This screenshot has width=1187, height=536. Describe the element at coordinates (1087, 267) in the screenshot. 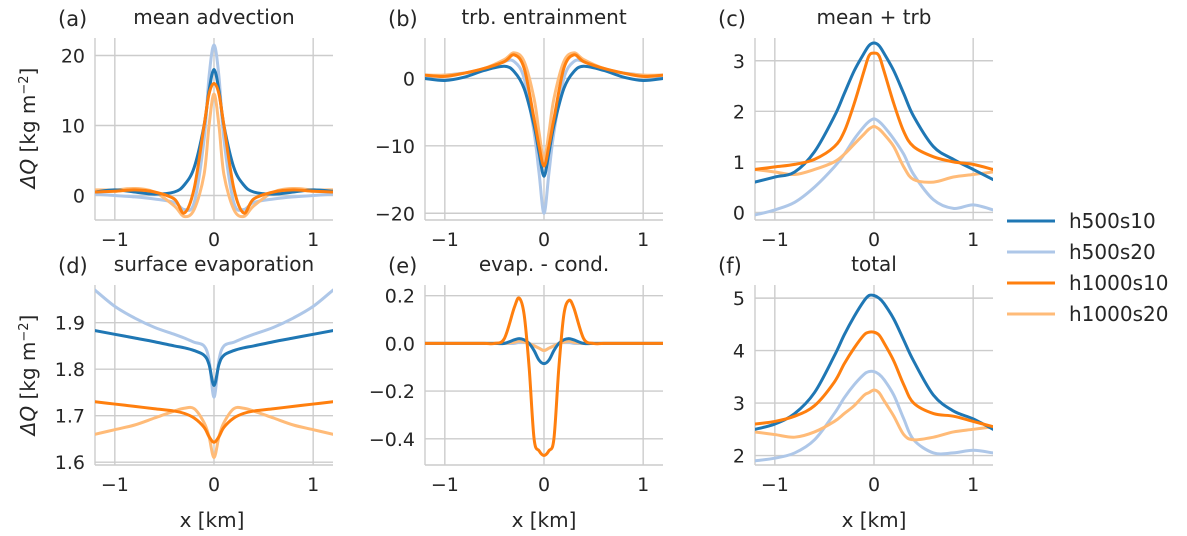

I see `legend: h500s10 h500s20 h1000s10 h1000s20` at that location.